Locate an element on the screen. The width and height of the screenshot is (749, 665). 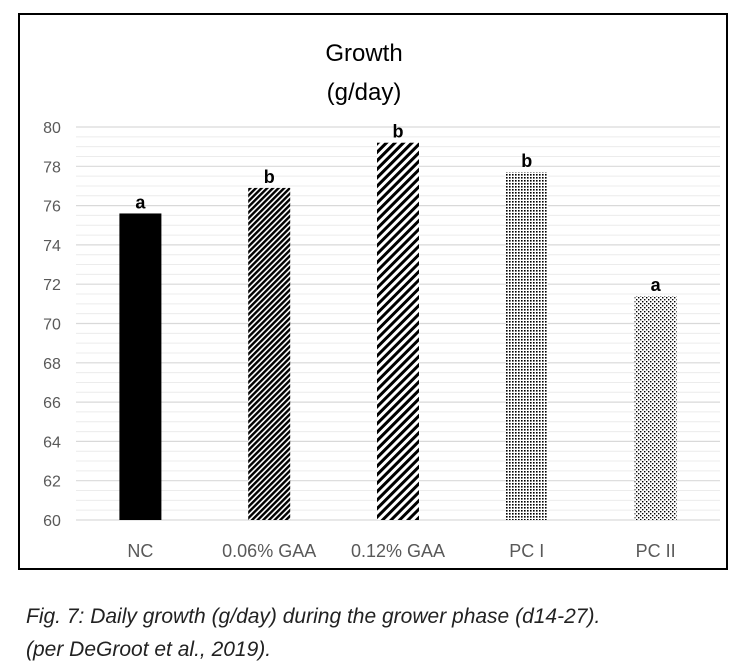
y-axis: 60 62 64 66 68 70 72 74 76 78 80 is located at coordinates (52, 325).